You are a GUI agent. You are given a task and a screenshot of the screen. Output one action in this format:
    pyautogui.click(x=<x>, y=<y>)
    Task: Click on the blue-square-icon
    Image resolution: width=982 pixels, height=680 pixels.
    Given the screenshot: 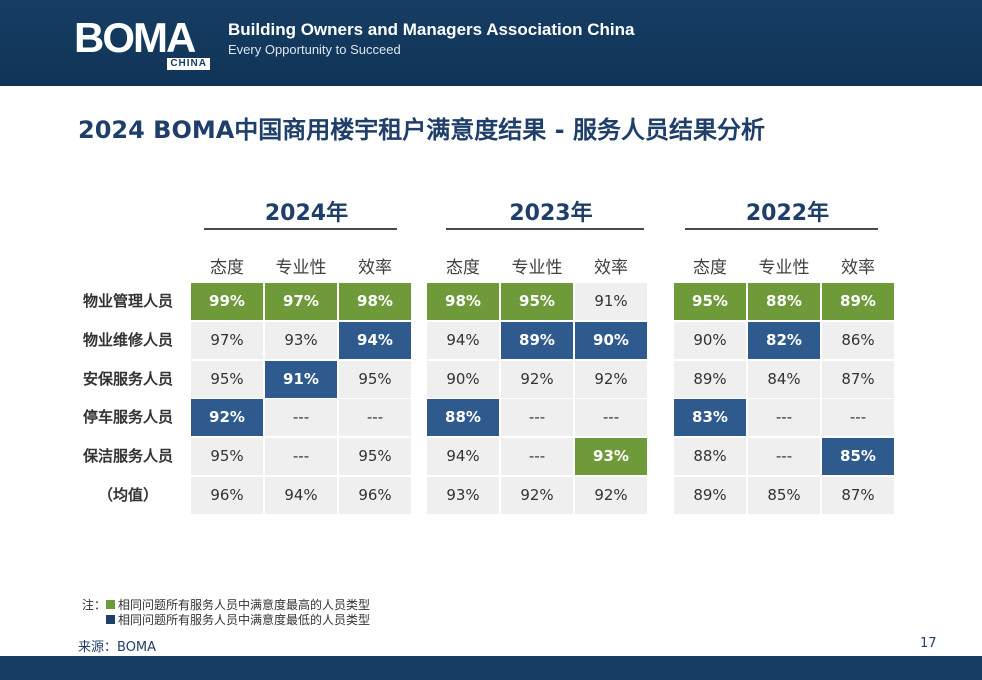 What is the action you would take?
    pyautogui.click(x=110, y=619)
    